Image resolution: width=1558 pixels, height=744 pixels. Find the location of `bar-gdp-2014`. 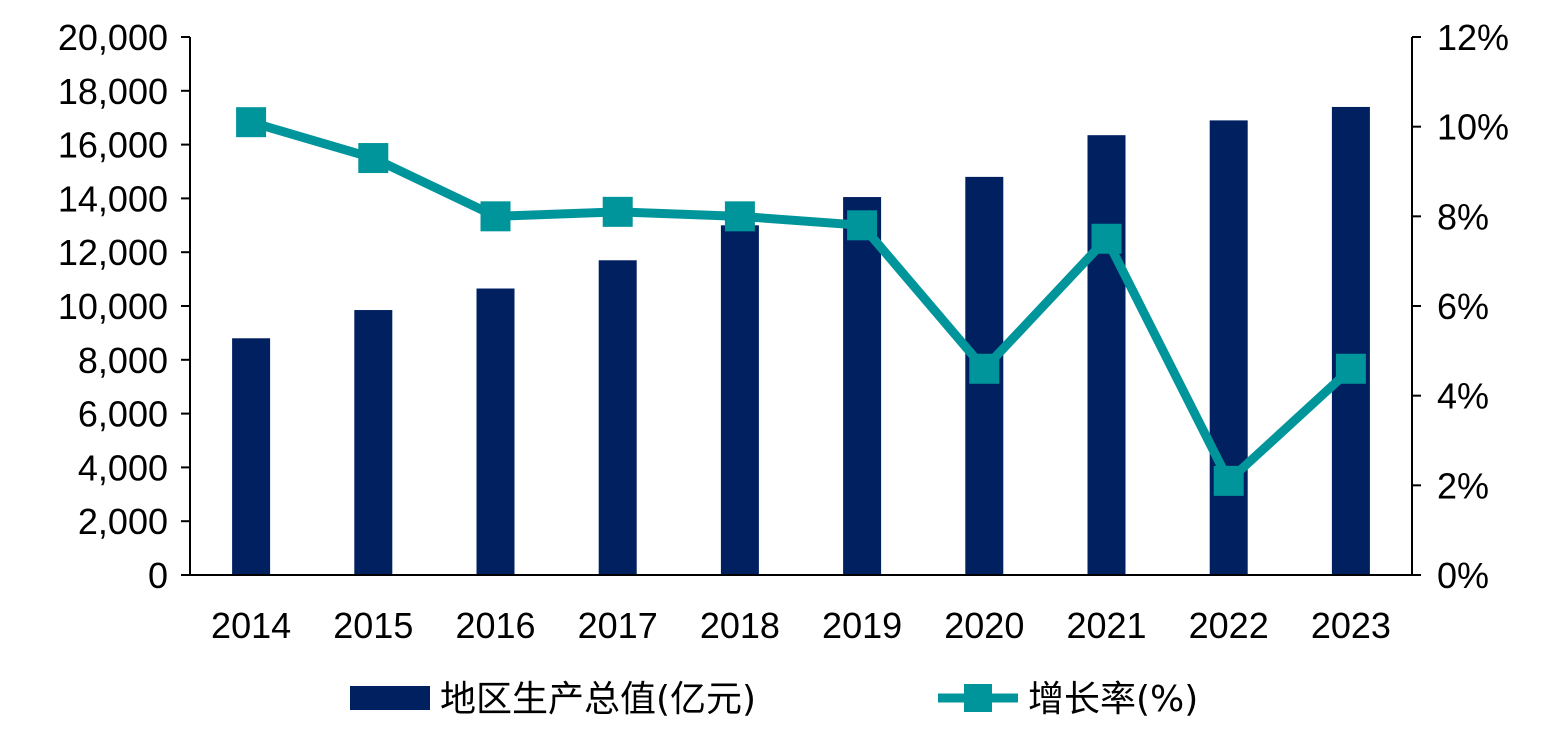

bar-gdp-2014 is located at coordinates (251, 456).